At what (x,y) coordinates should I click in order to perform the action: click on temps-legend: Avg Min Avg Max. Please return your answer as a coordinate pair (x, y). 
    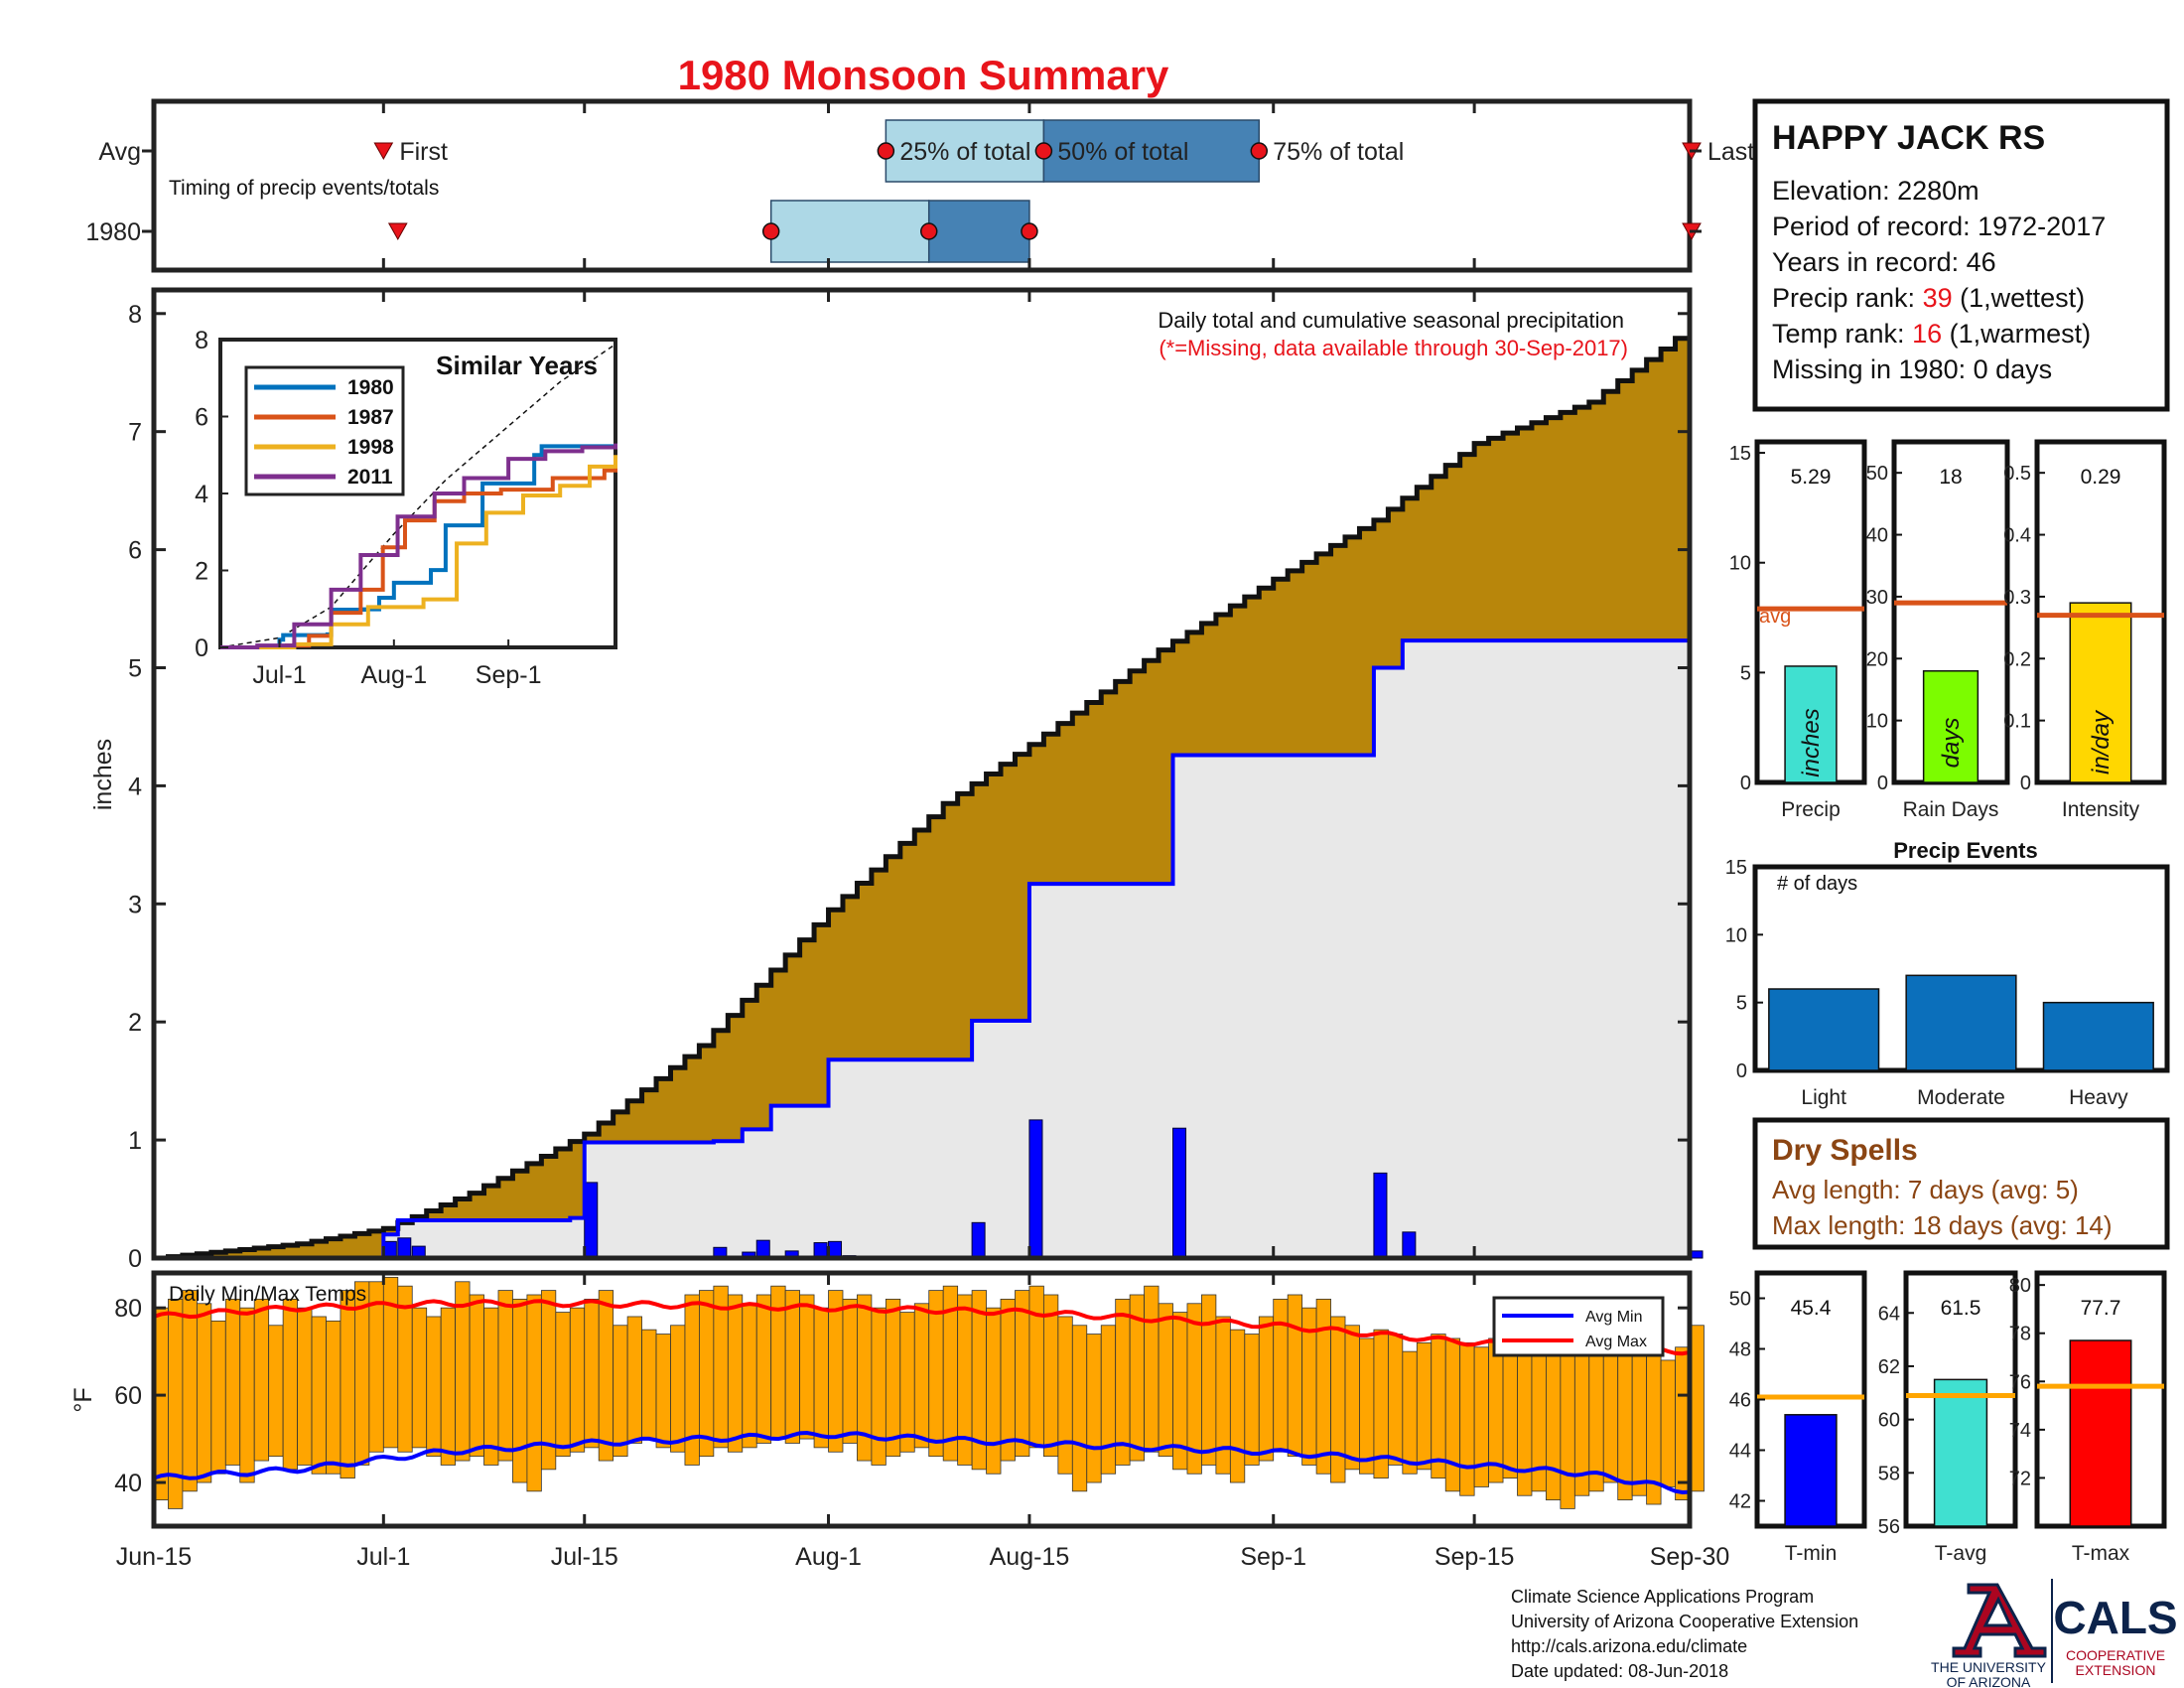
    Looking at the image, I should click on (1578, 1326).